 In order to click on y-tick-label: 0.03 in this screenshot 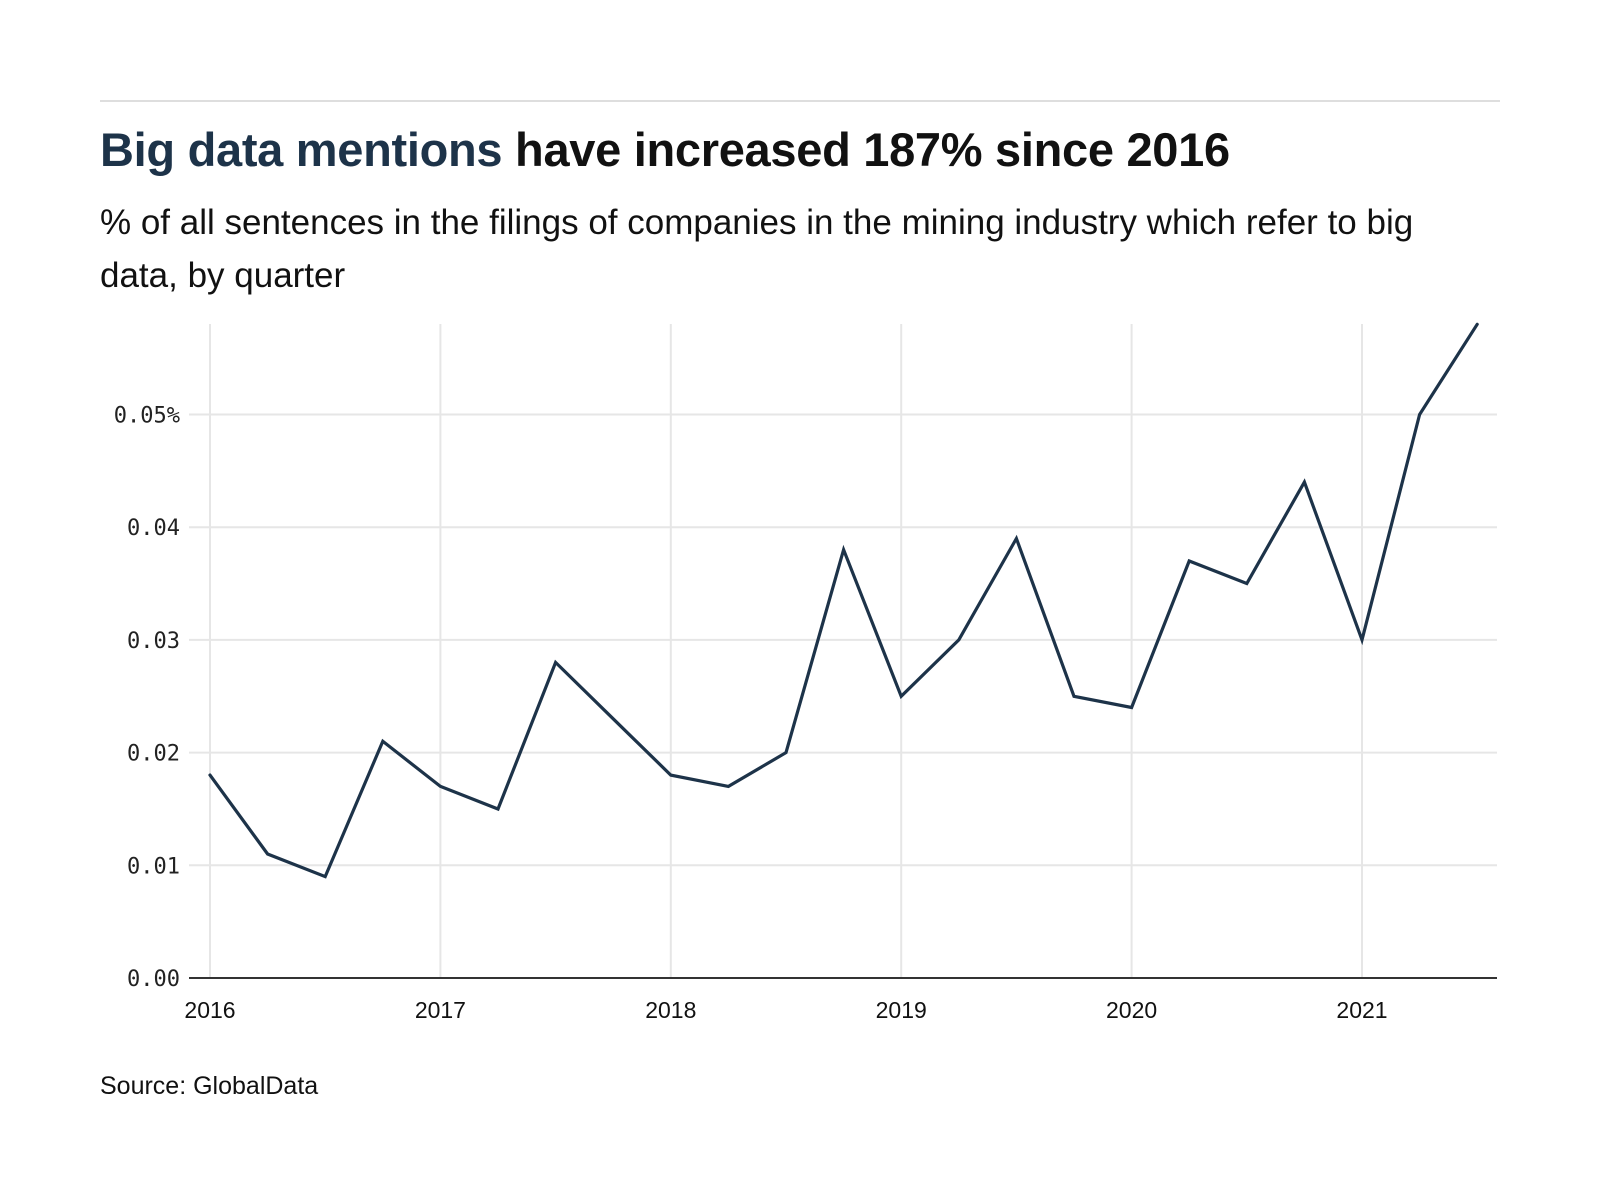, I will do `click(153, 641)`.